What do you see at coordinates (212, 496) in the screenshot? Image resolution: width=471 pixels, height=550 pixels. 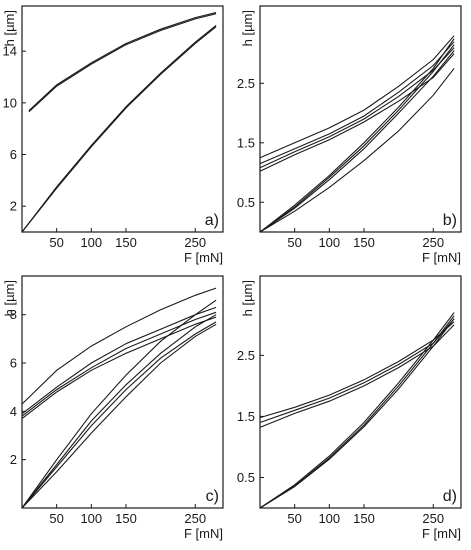 I see `panel-label: c)` at bounding box center [212, 496].